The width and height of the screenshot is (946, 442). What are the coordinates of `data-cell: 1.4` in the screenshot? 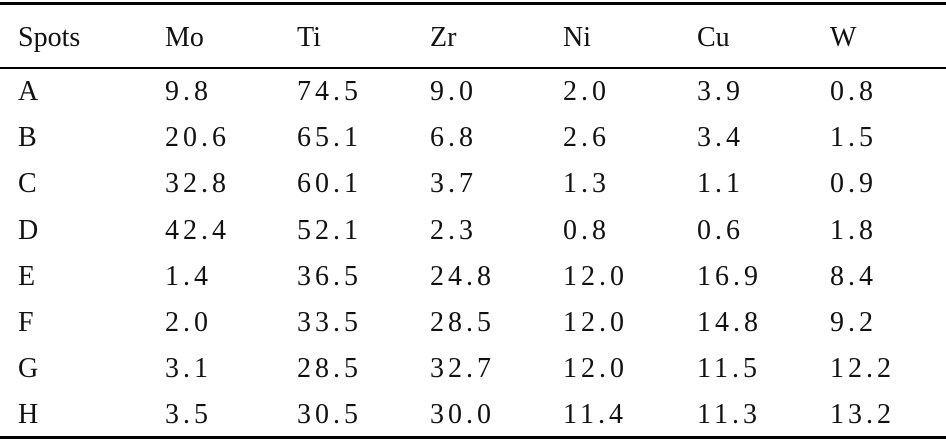 It's located at (188, 276).